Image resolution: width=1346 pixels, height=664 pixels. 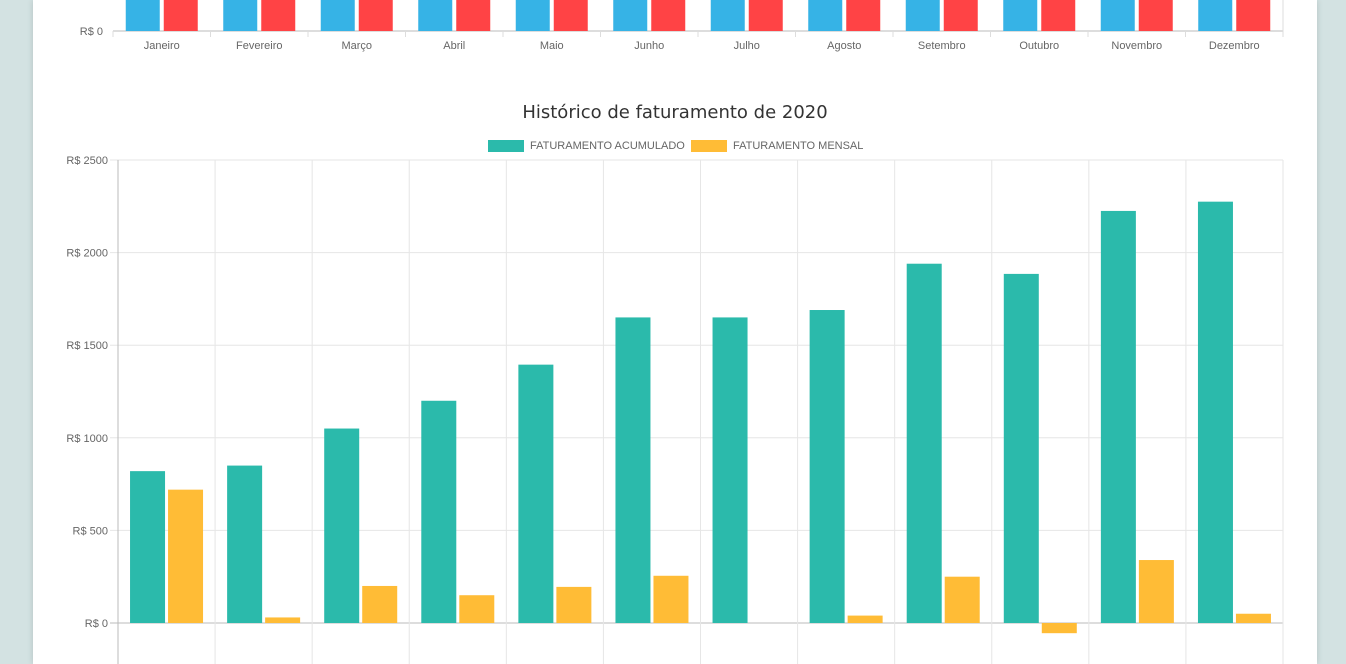 I want to click on top-x-tick-label: Novembro, so click(x=1136, y=46).